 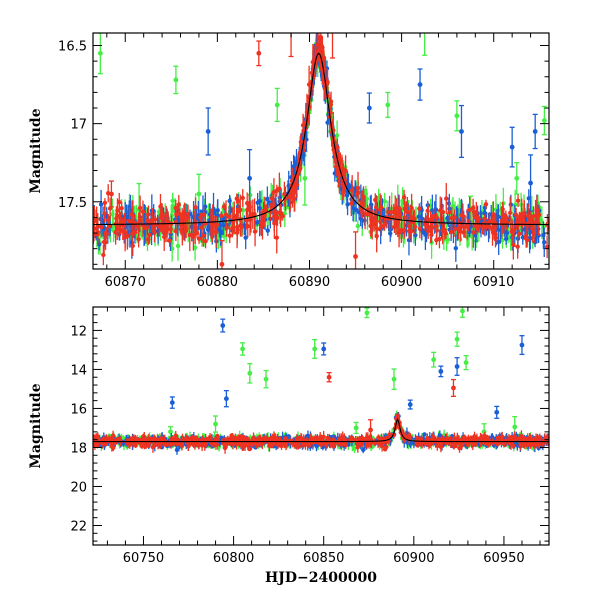 I want to click on x-tick-label: 60880, so click(x=217, y=282).